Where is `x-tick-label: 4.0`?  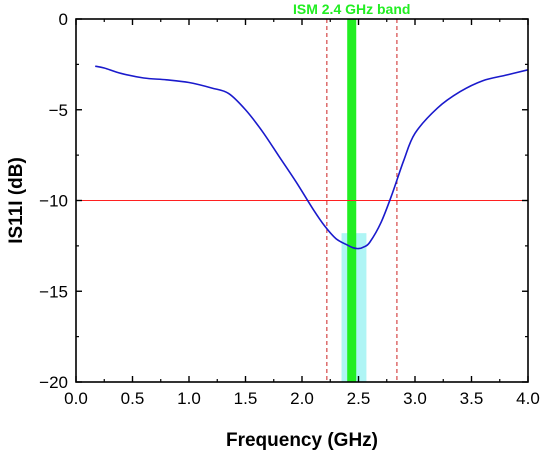
x-tick-label: 4.0 is located at coordinates (528, 398).